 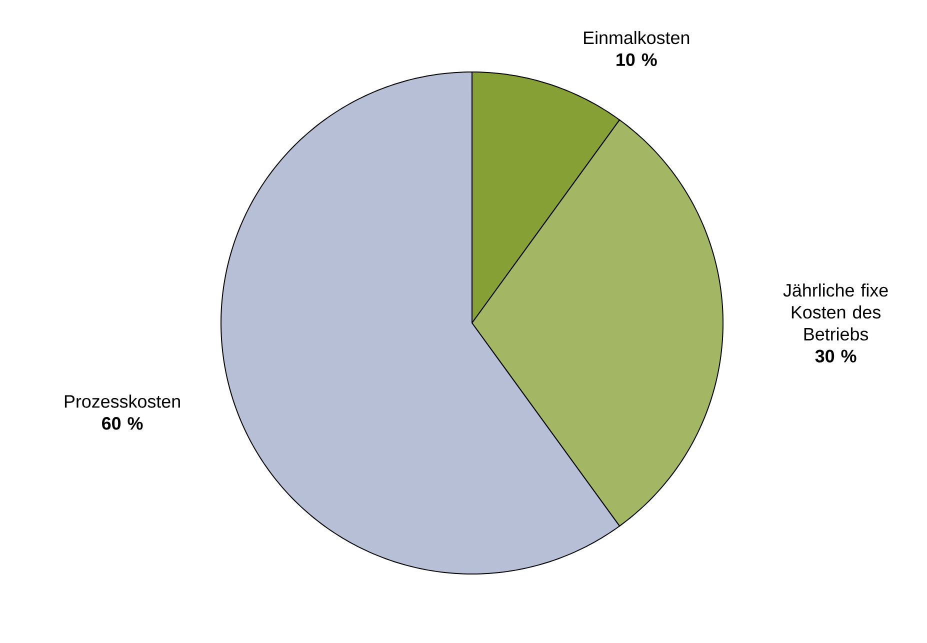 I want to click on data-label: 10 %, so click(x=636, y=59).